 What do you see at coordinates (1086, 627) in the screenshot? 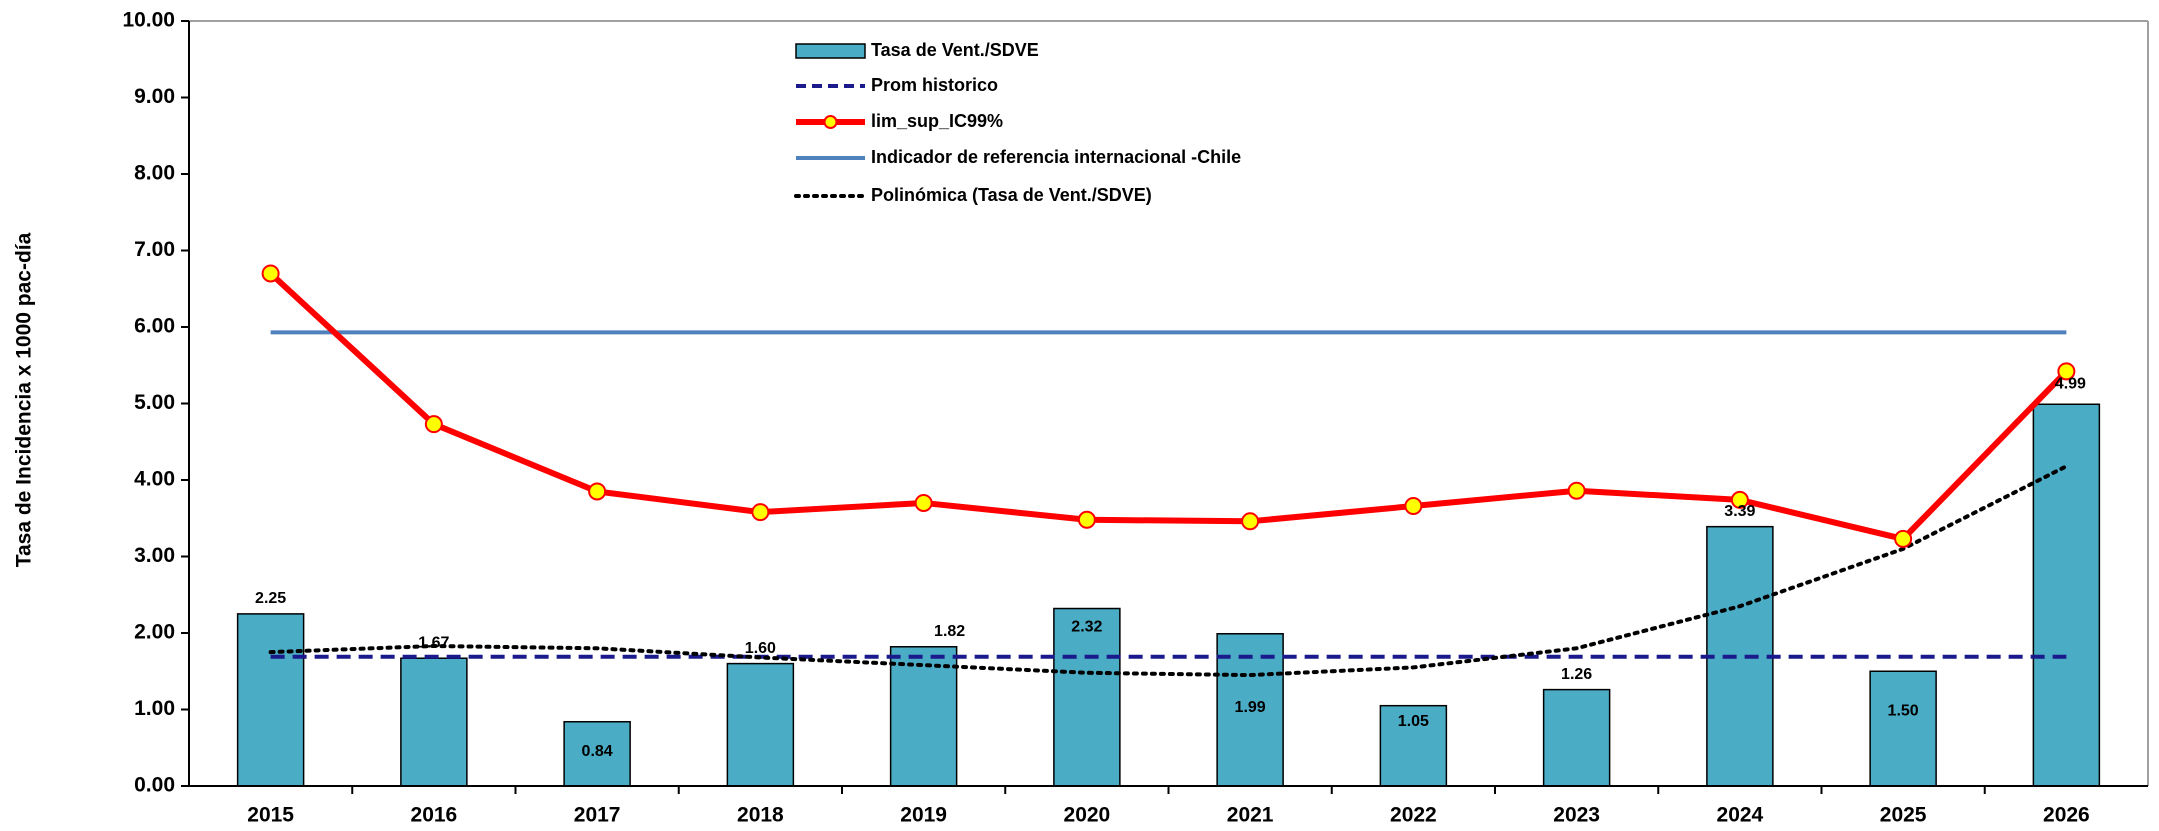
I see `data-label: 2.32` at bounding box center [1086, 627].